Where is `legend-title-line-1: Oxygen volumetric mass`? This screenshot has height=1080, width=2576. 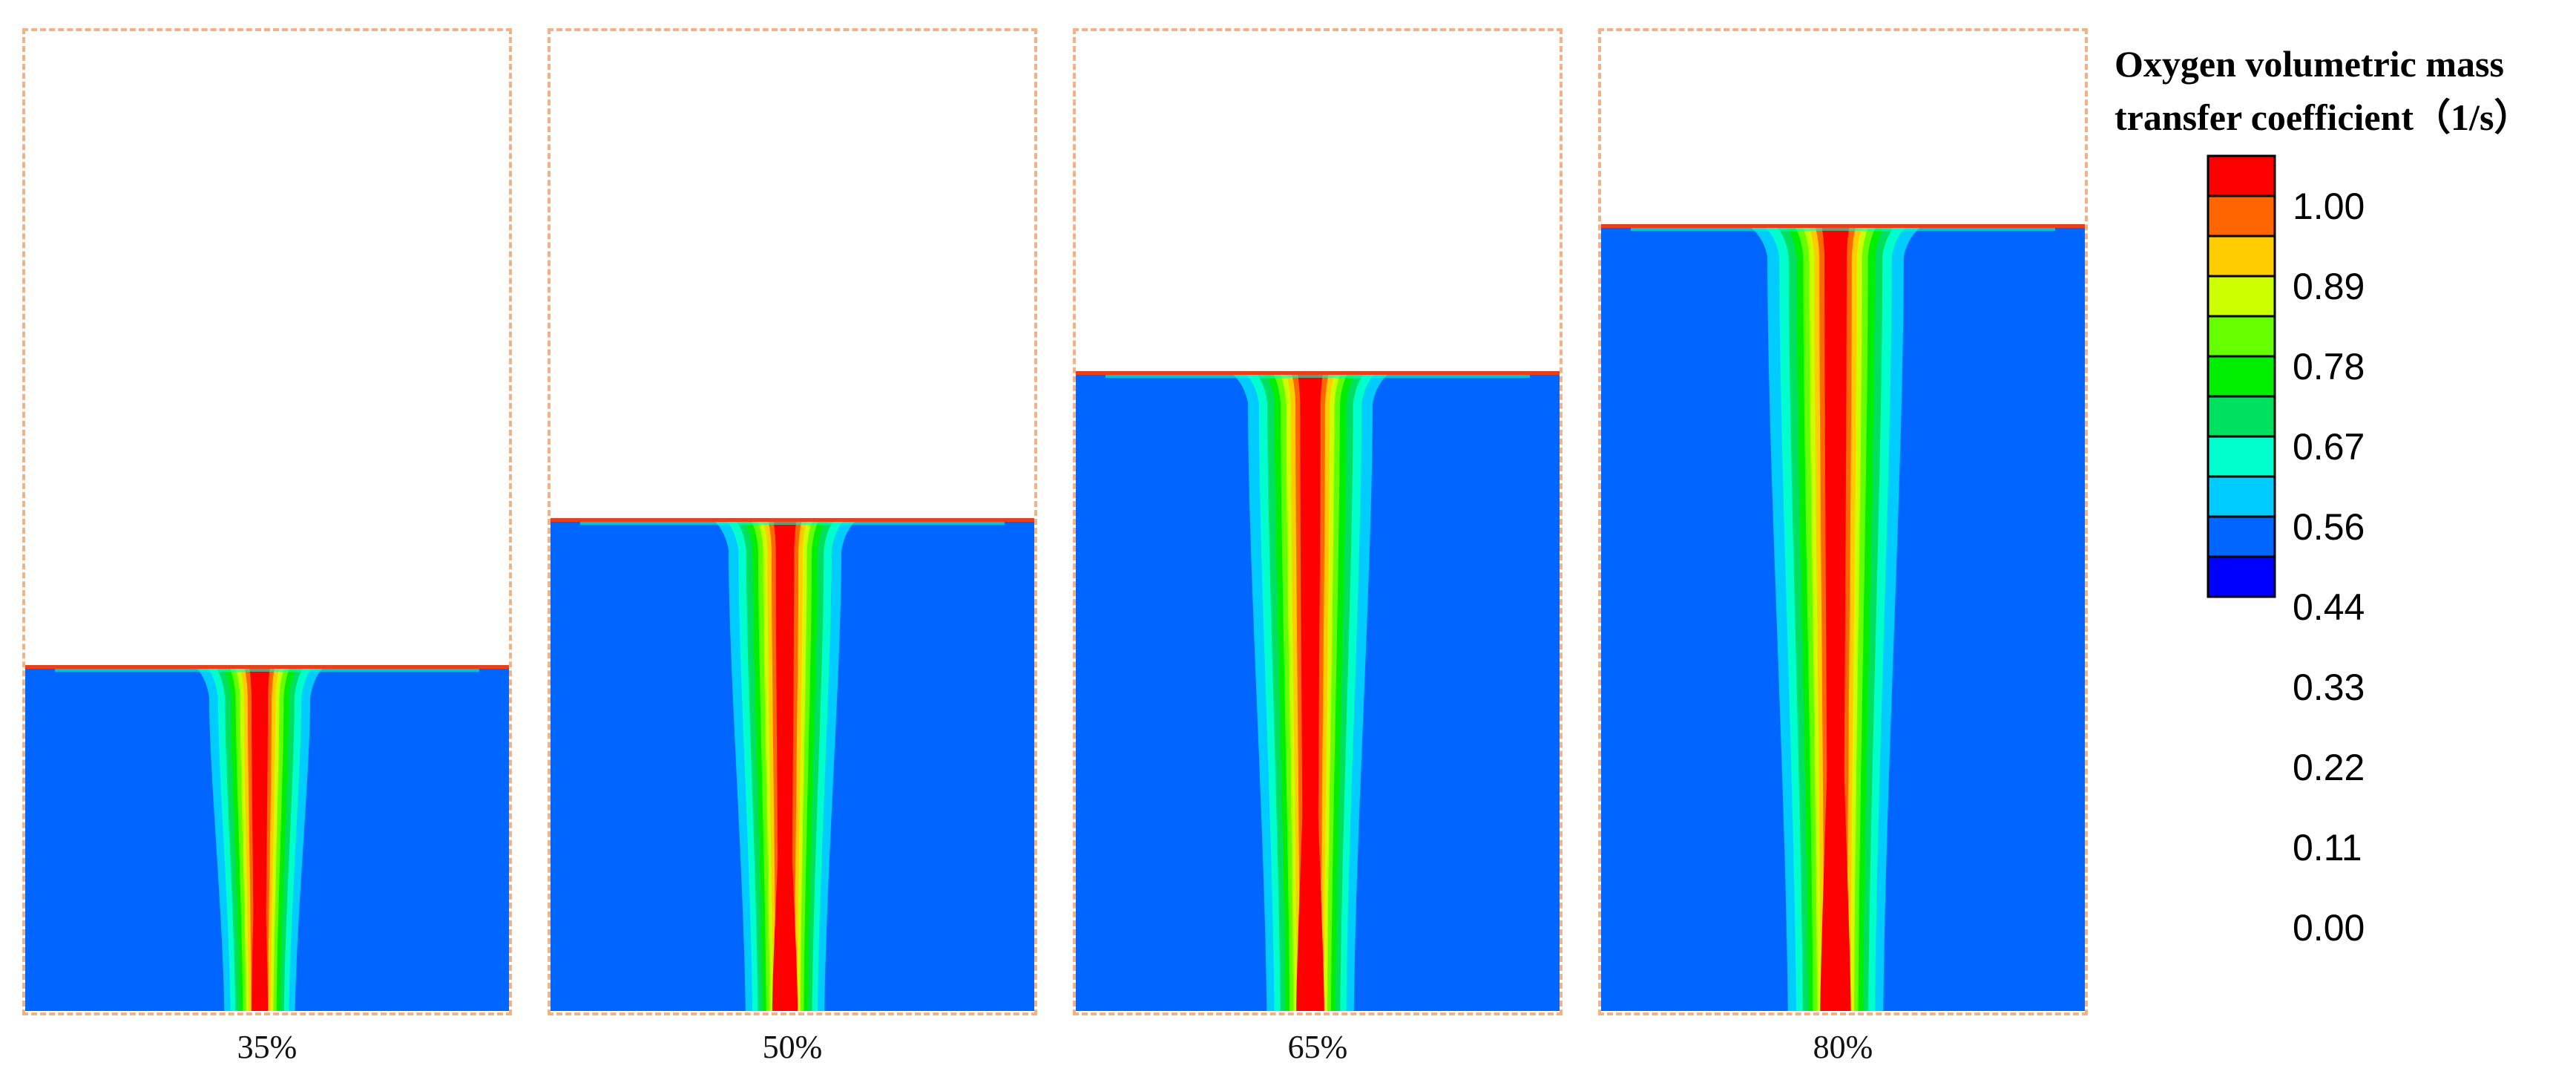 legend-title-line-1: Oxygen volumetric mass is located at coordinates (2309, 64).